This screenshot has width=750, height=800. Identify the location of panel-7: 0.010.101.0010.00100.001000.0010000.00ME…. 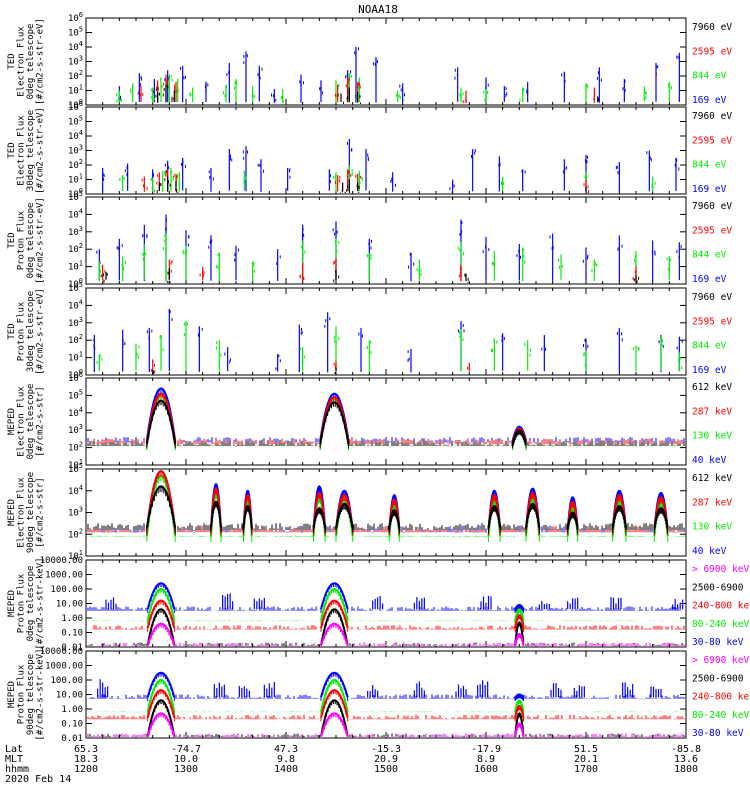
(378, 604).